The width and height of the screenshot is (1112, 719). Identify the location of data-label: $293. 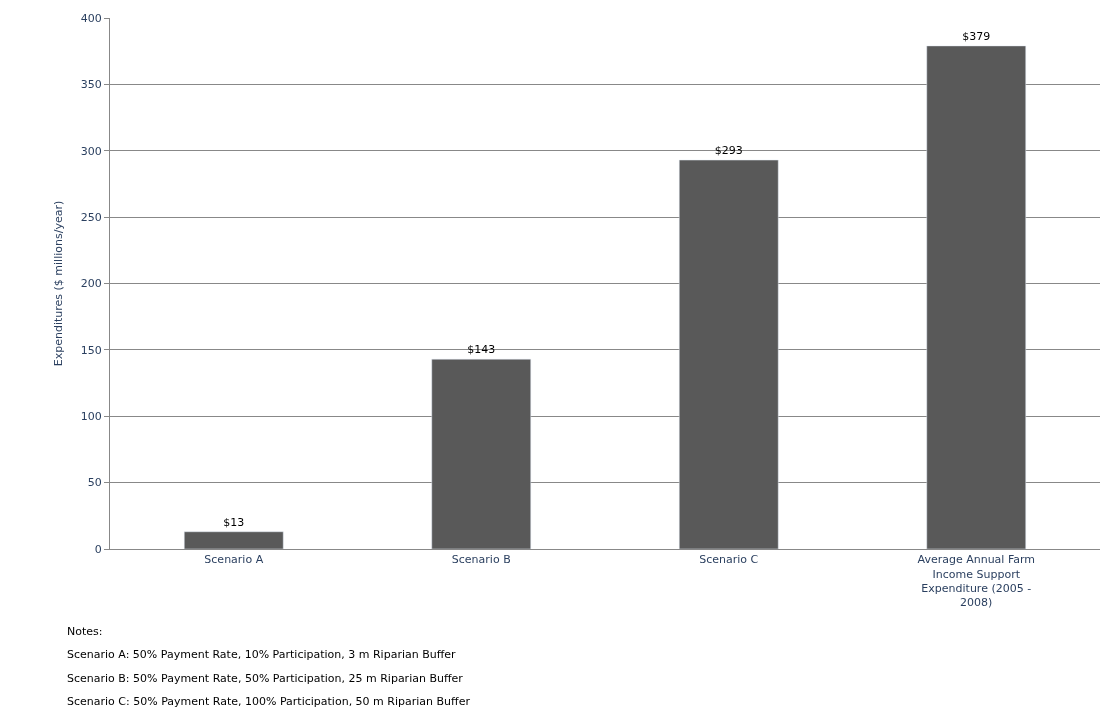
(728, 151).